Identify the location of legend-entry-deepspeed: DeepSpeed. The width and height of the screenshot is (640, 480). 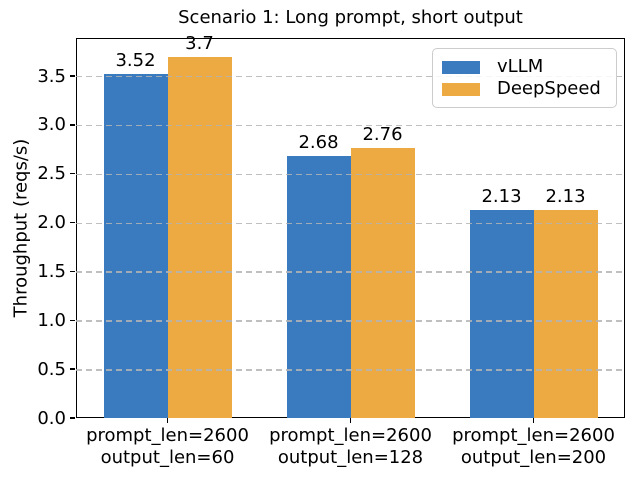
(524, 89).